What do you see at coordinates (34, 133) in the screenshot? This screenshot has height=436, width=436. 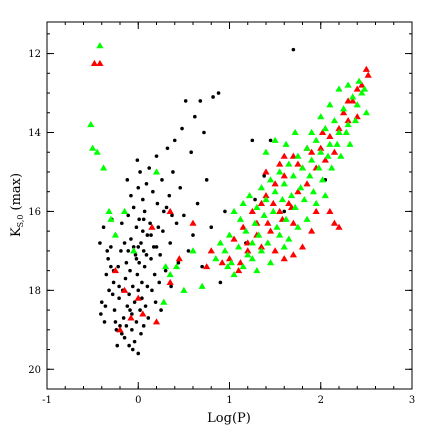 I see `y-tick-label: 14` at bounding box center [34, 133].